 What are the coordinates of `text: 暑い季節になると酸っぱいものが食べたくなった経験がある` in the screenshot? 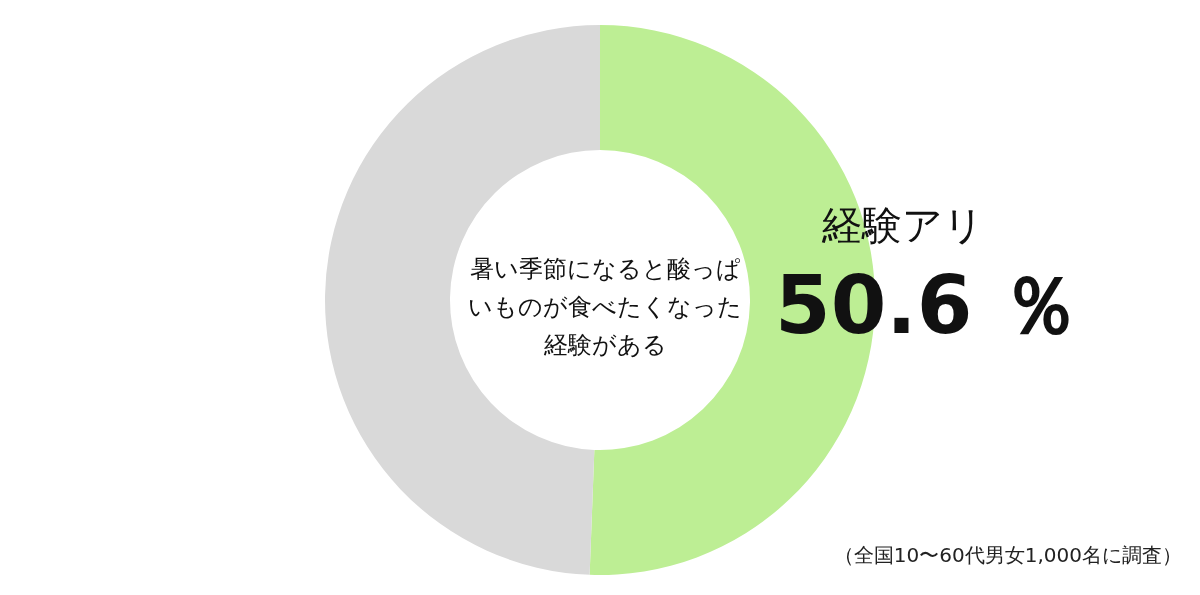 It's located at (605, 307).